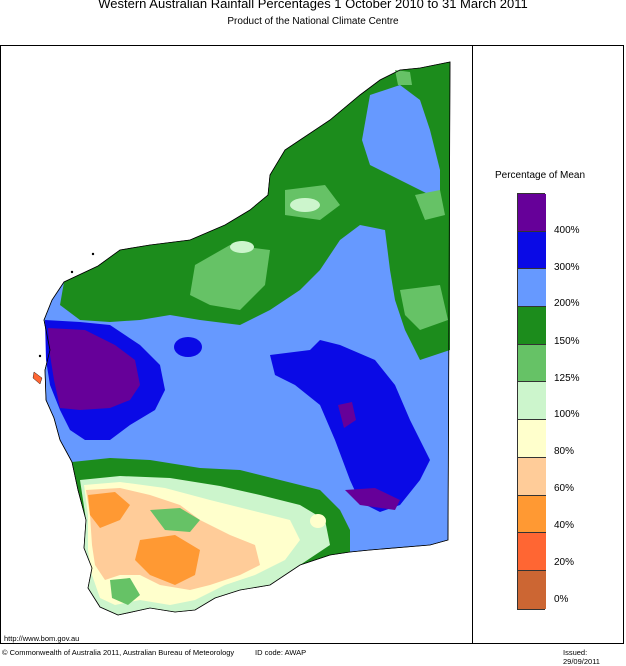 The image size is (626, 666). Describe the element at coordinates (564, 562) in the screenshot. I see `legend-label-20: 20%` at that location.